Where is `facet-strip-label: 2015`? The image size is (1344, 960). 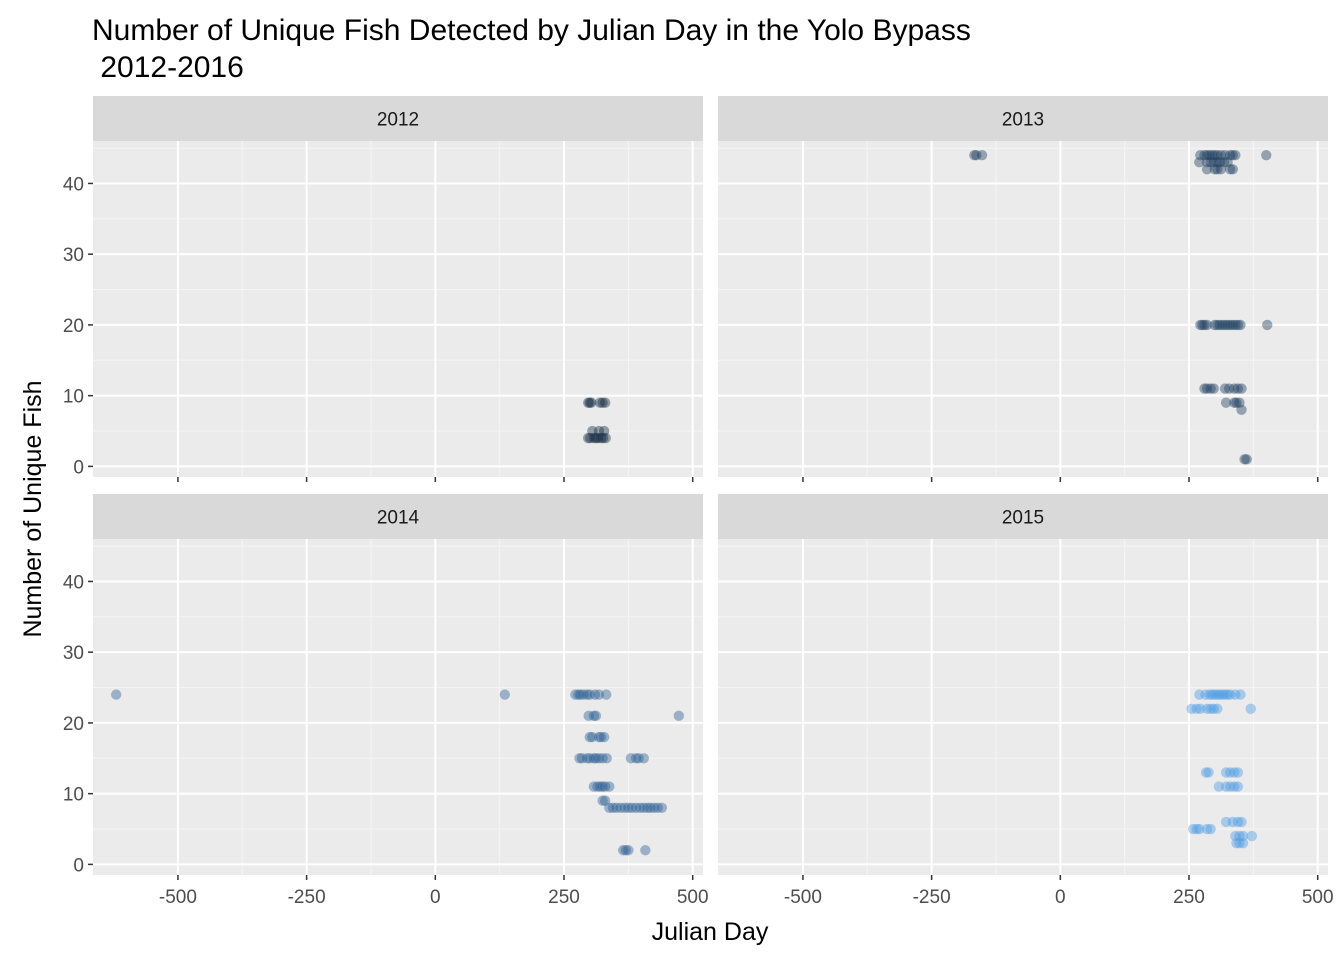 facet-strip-label: 2015 is located at coordinates (1023, 518).